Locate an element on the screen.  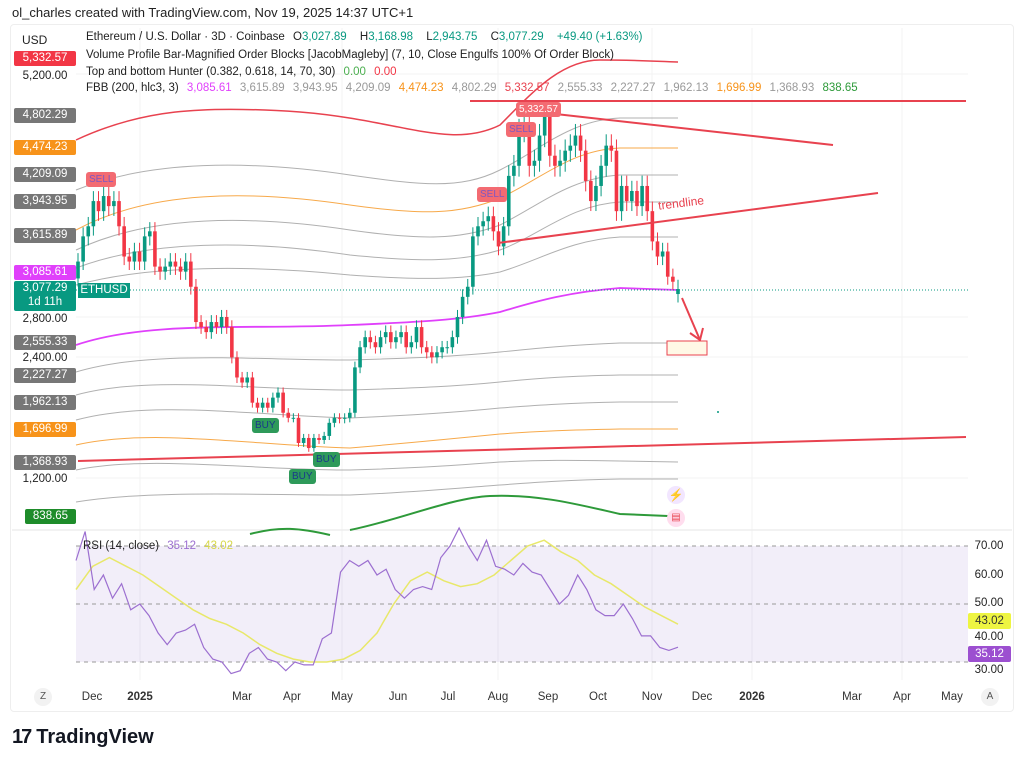
arrow-head is located at coordinates (696, 334).